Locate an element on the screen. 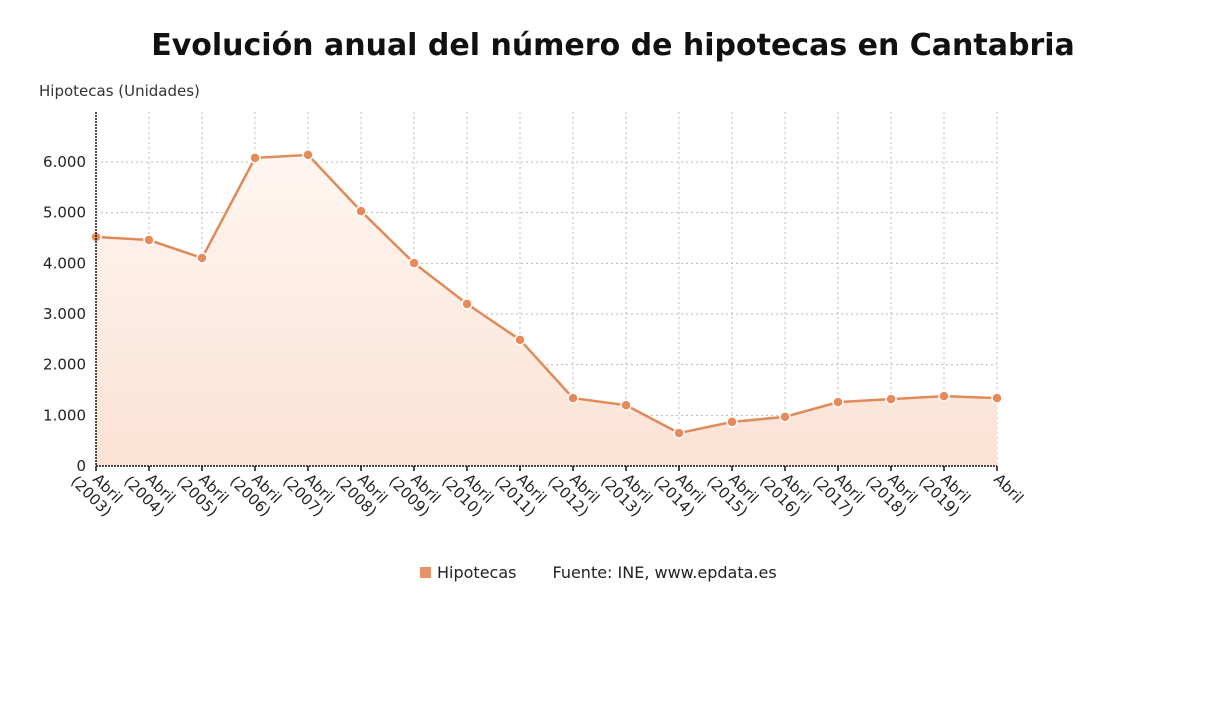  y-tick-label: 6.000 is located at coordinates (64, 162).